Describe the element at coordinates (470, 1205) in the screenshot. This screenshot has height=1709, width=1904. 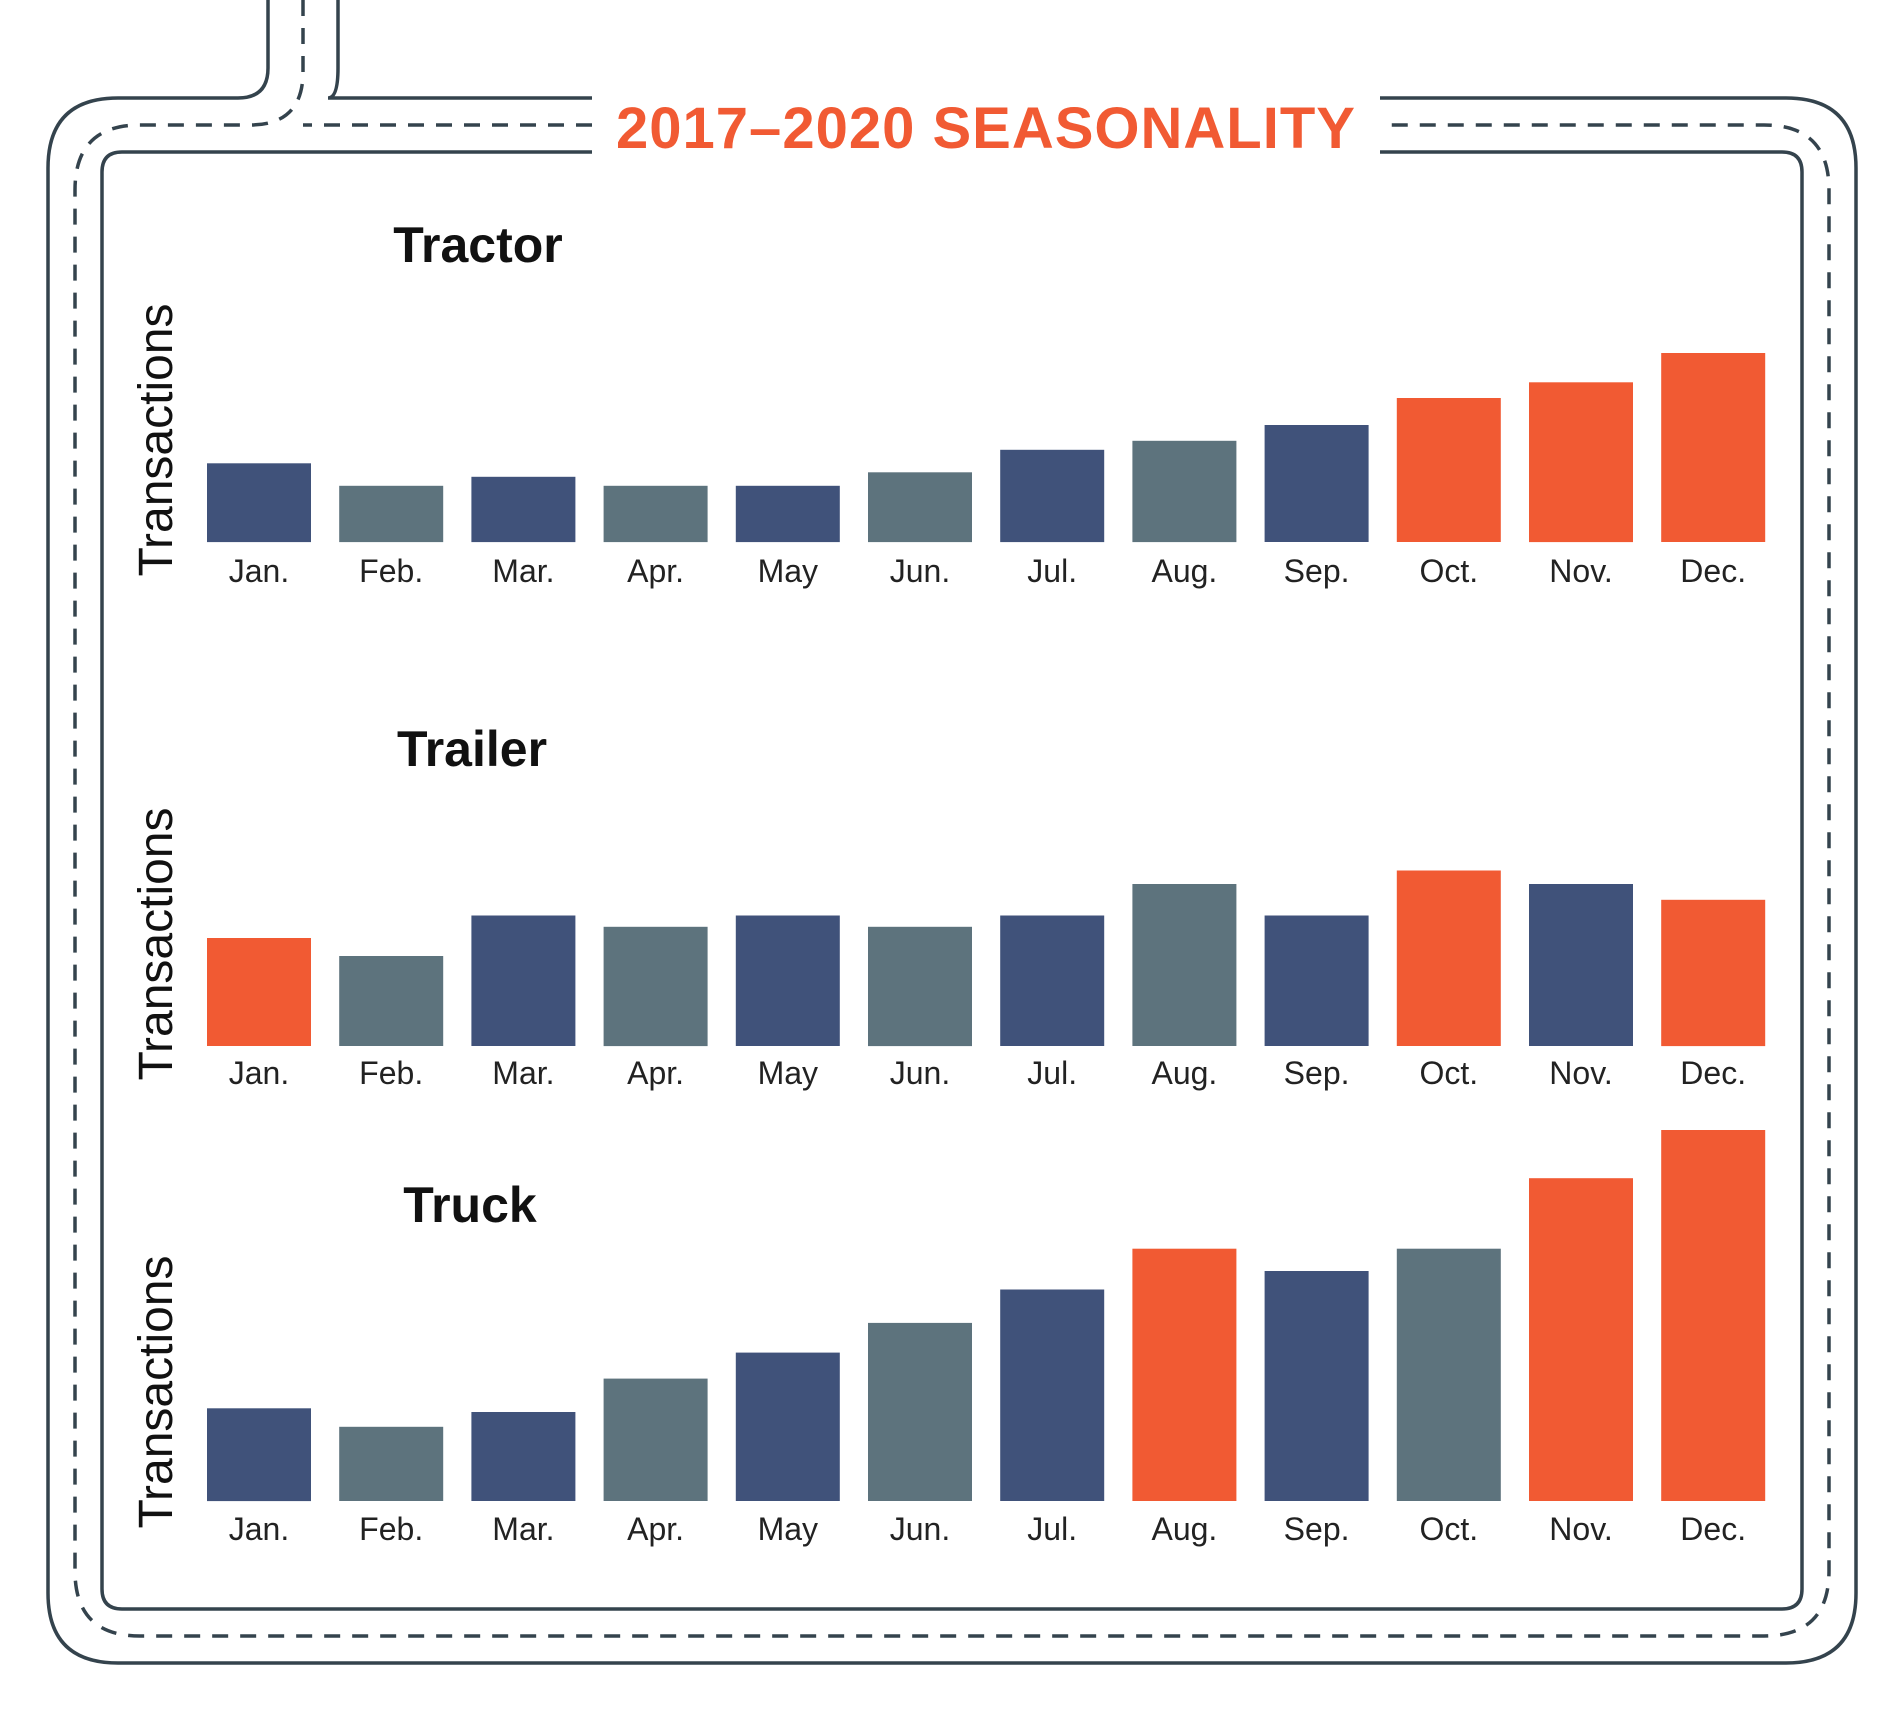
I see `chart-title: Truck` at that location.